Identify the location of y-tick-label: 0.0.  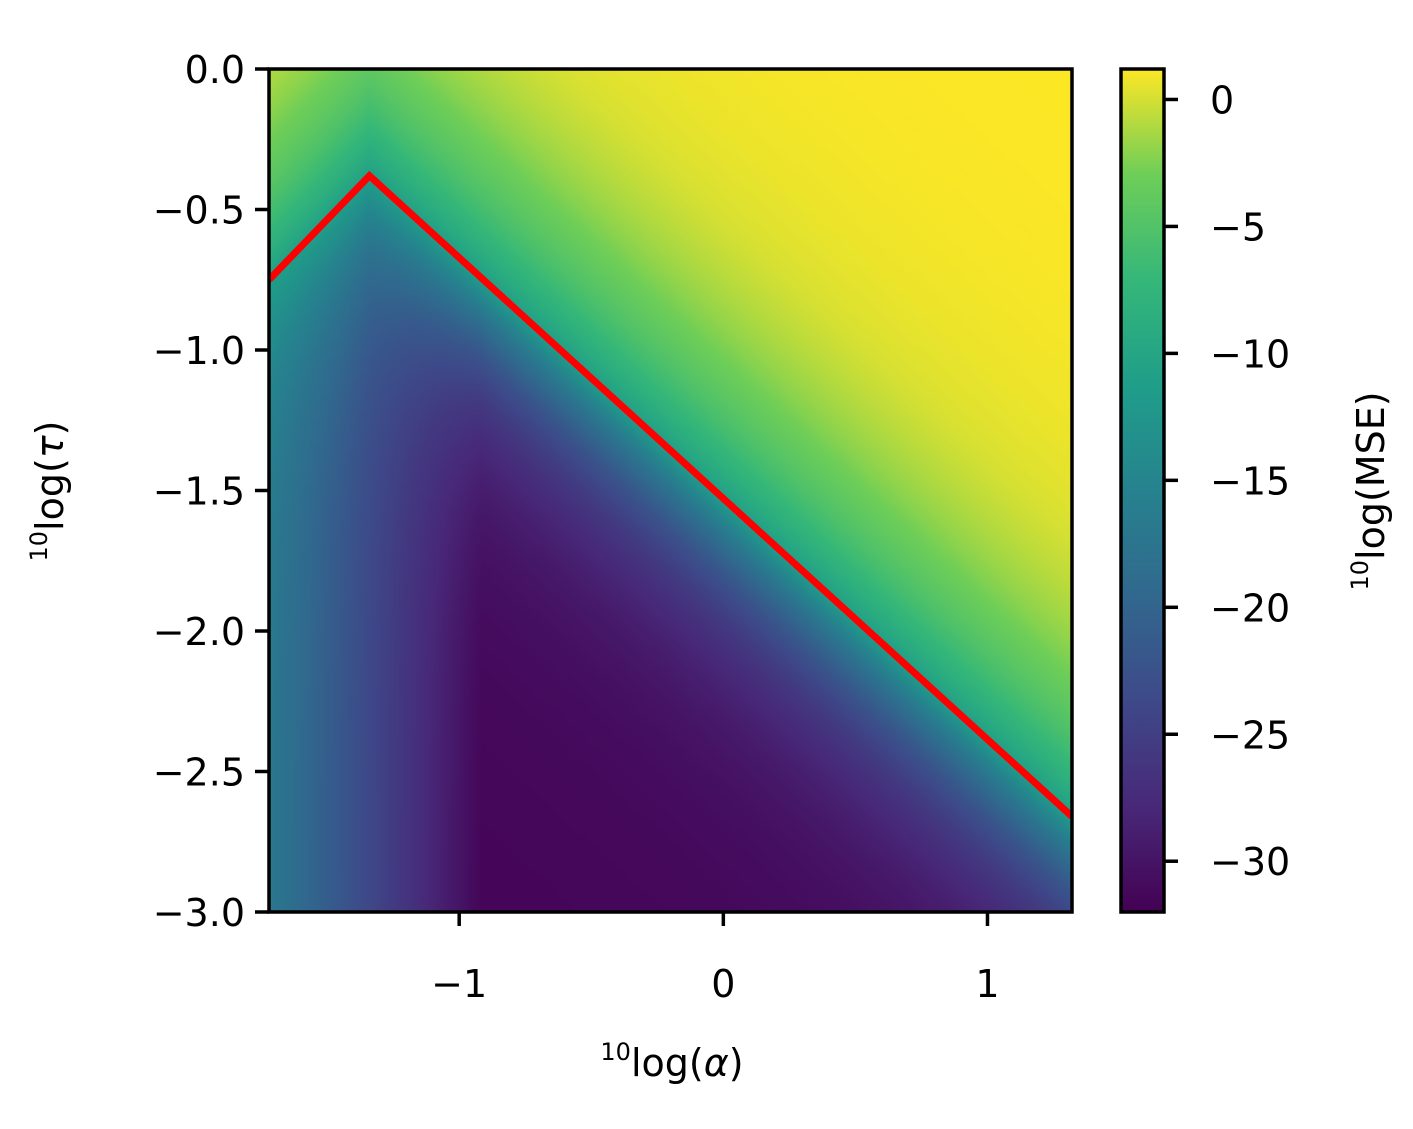
(215, 70).